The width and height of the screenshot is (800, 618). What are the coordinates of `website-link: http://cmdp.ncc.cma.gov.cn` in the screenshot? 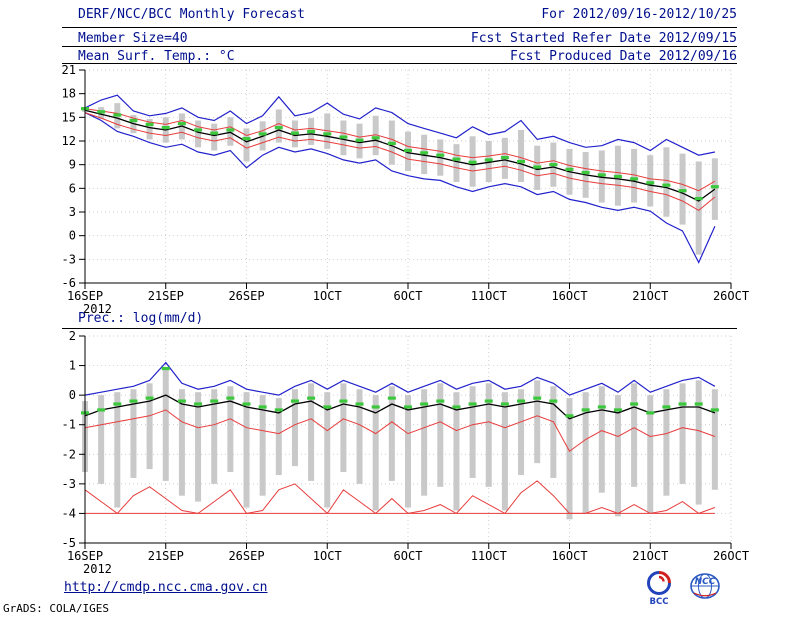 It's located at (166, 587).